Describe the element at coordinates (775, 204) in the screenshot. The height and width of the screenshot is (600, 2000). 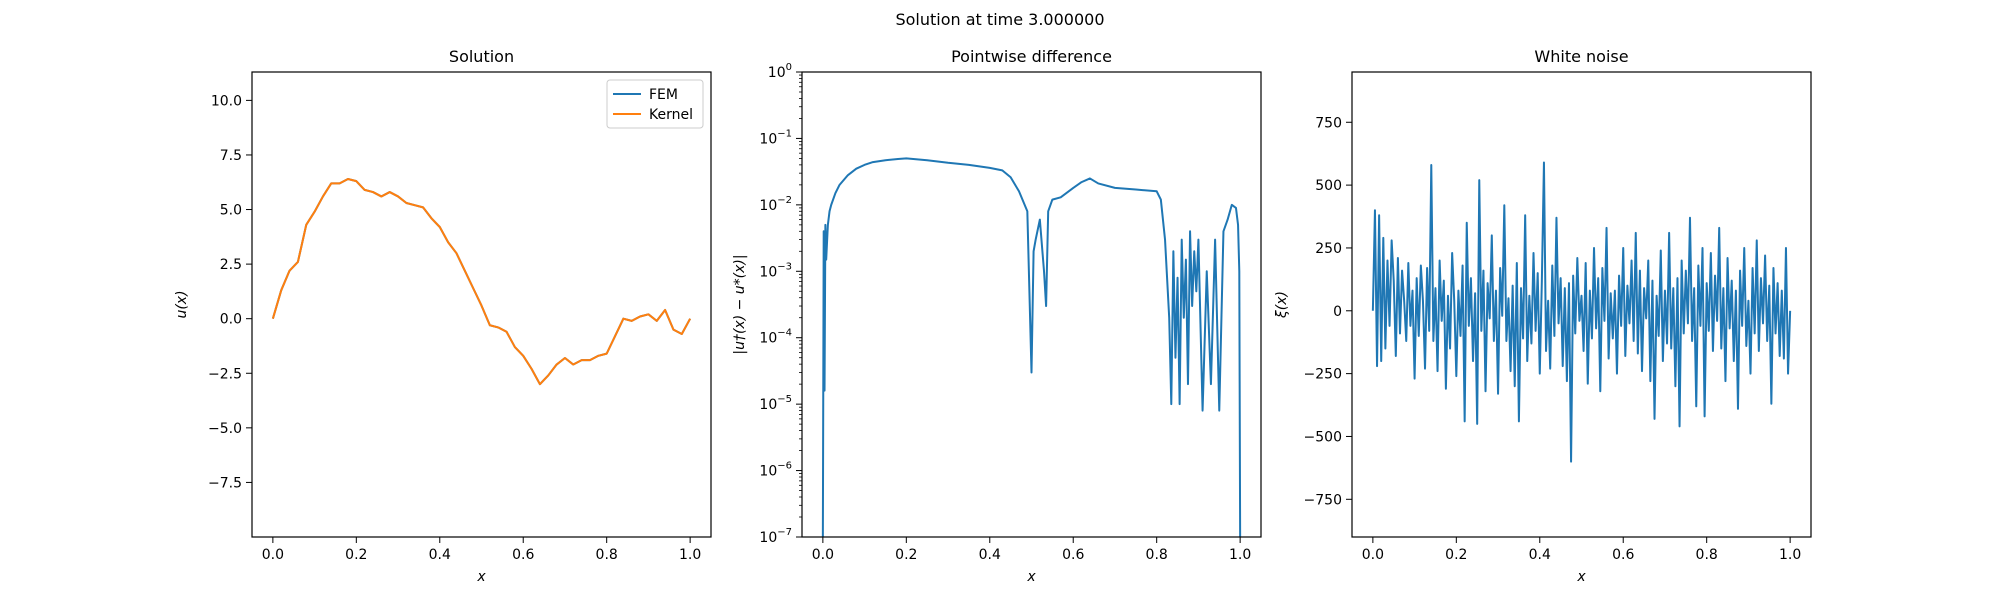
I see `y-tick-label: 10⁻²` at that location.